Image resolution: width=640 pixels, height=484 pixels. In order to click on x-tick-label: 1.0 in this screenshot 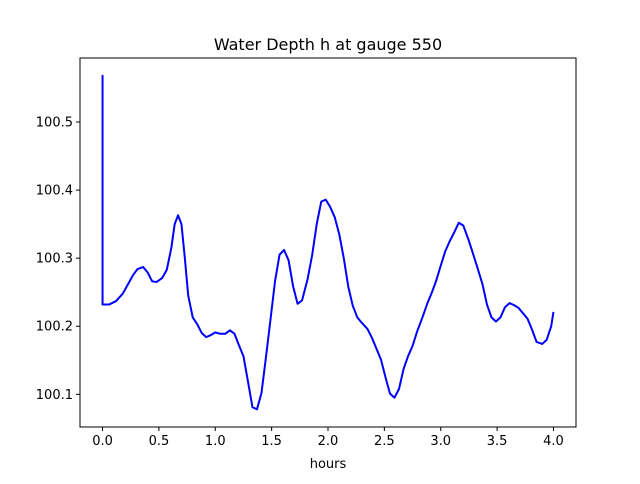, I will do `click(215, 441)`.